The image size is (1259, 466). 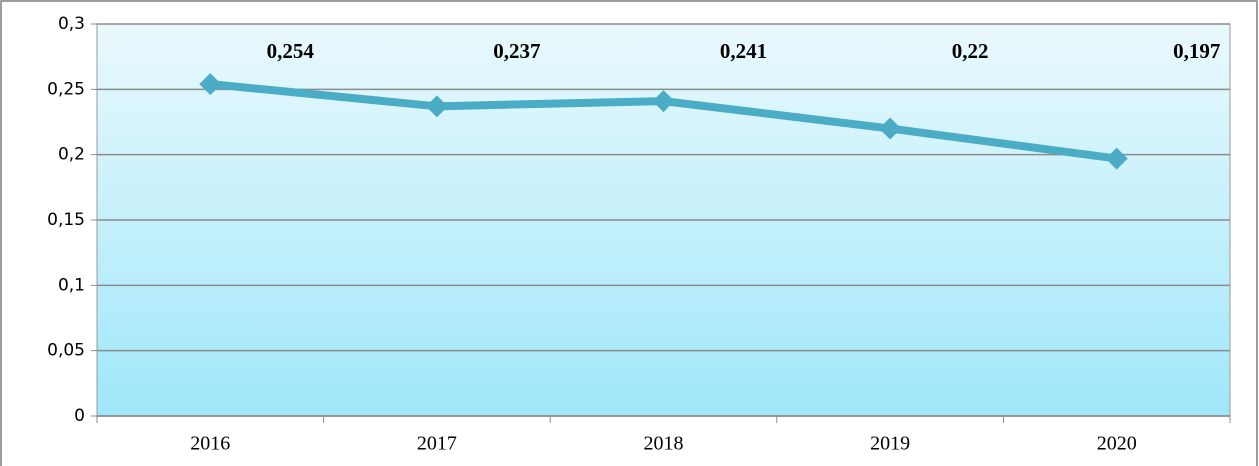 I want to click on x-tick-label: 2016, so click(x=210, y=444).